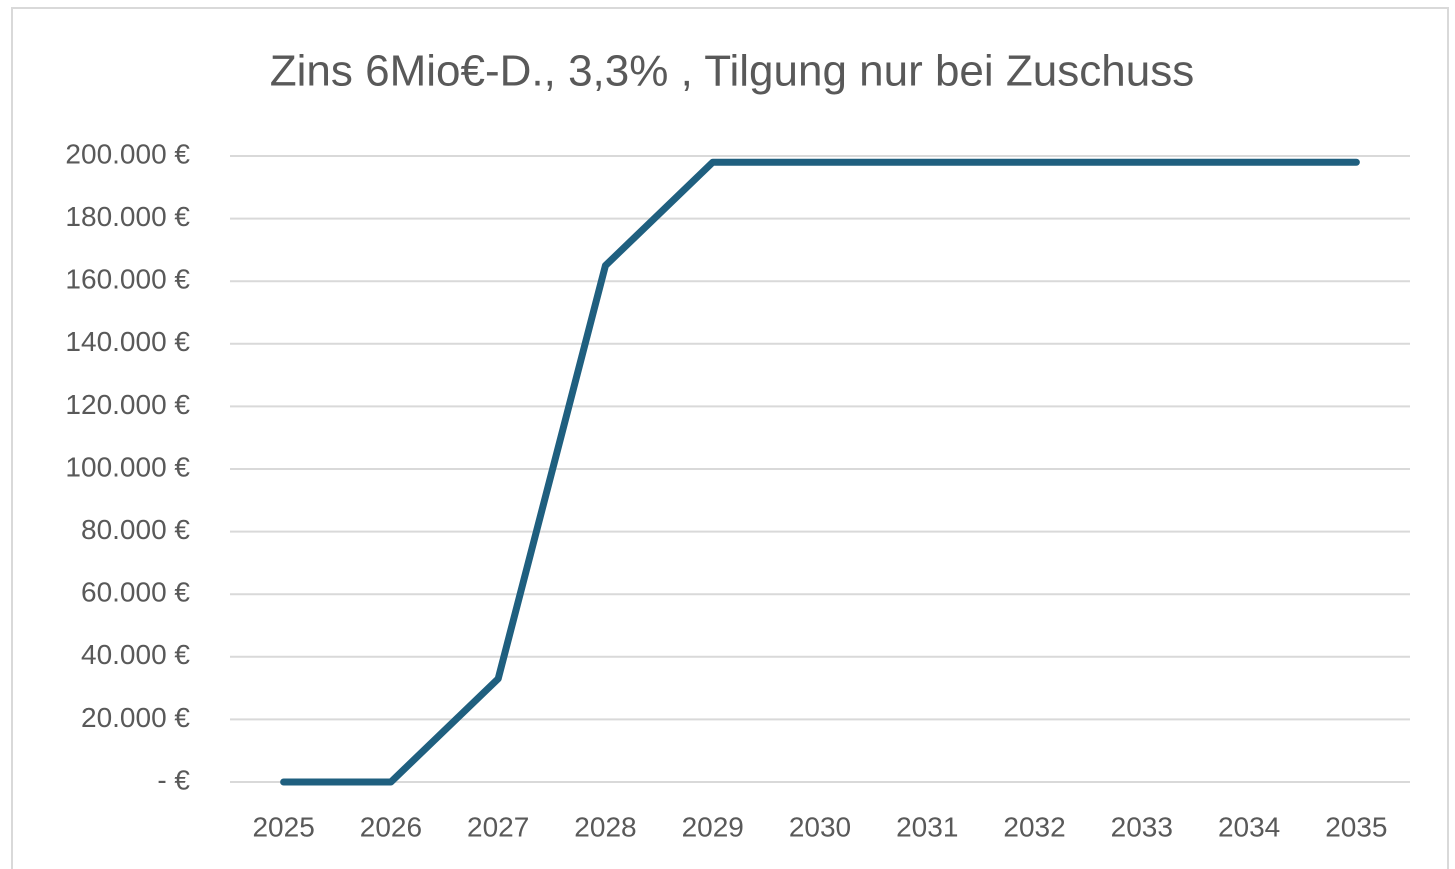  I want to click on x-tick-label: 2029, so click(713, 826).